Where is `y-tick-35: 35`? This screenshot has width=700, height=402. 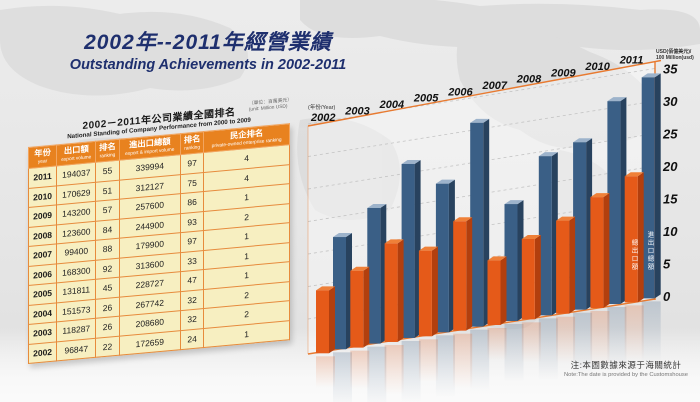 y-tick-35: 35 is located at coordinates (670, 69).